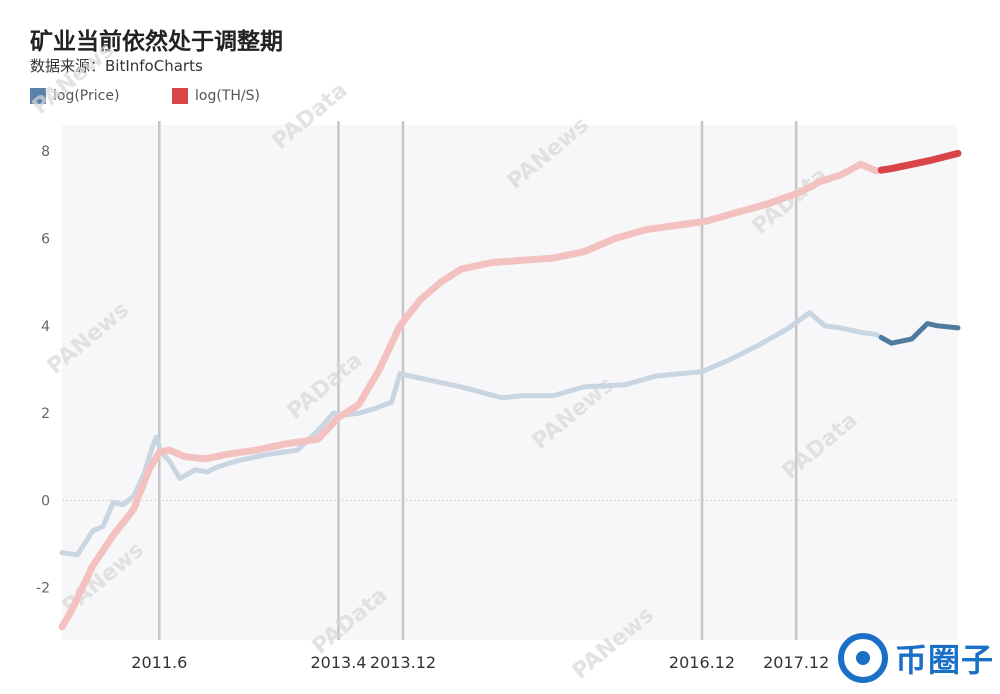 This screenshot has width=1000, height=694. I want to click on y-tick-label: 6, so click(45, 239).